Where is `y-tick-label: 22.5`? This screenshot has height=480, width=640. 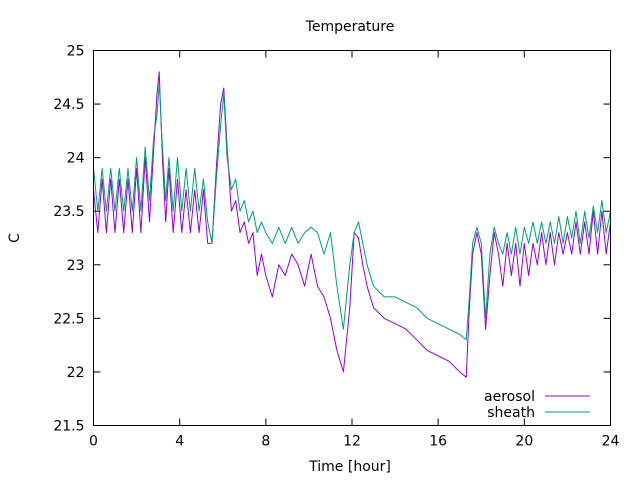
y-tick-label: 22.5 is located at coordinates (68, 319).